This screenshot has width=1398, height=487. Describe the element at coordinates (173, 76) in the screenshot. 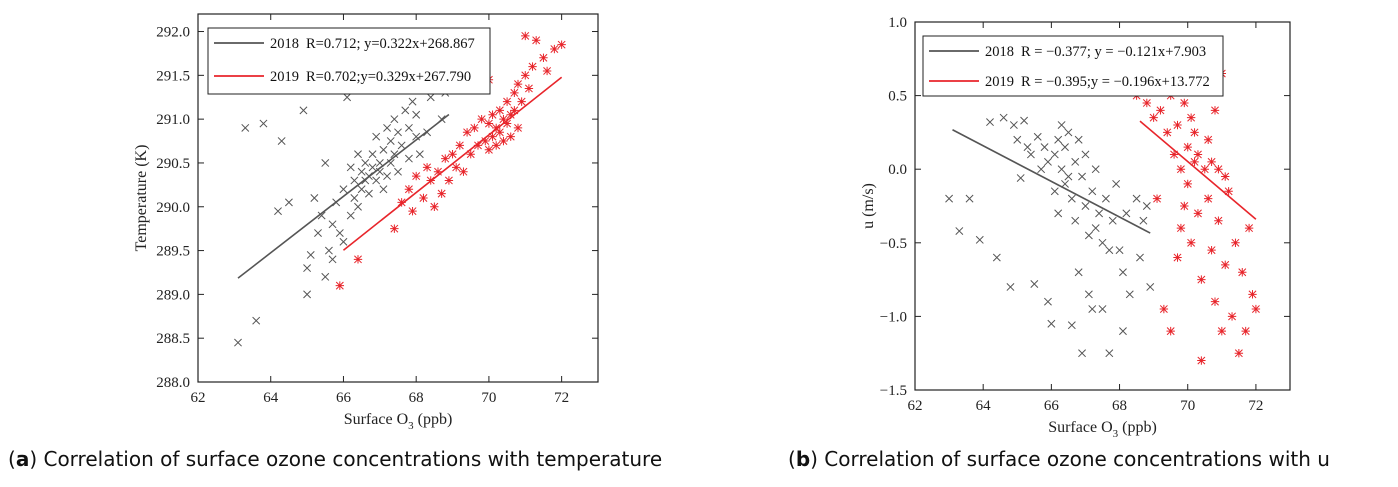

I see `y-tick-label: 291.5` at that location.